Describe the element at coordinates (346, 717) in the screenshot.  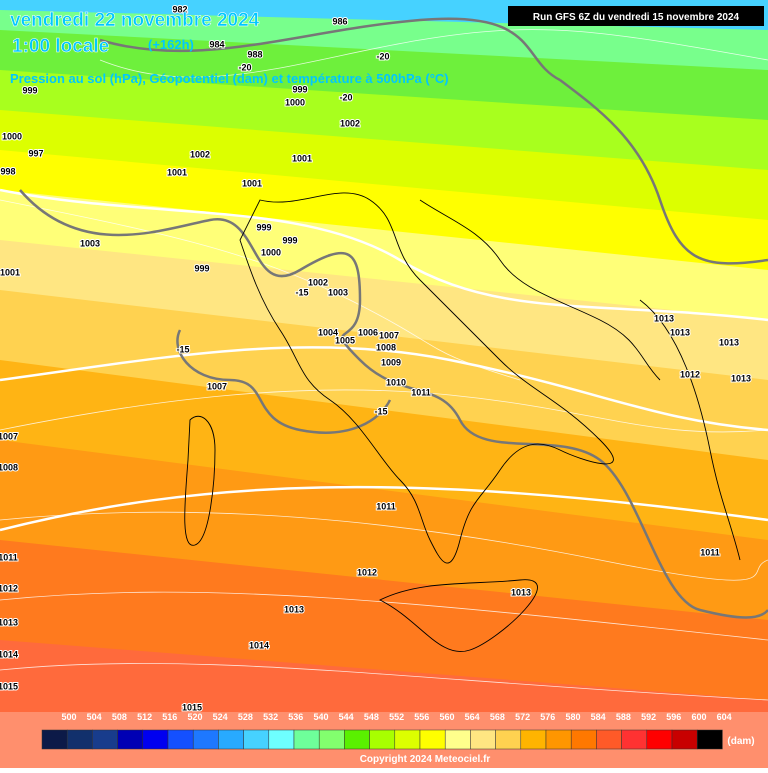
I see `legend-value: 544` at that location.